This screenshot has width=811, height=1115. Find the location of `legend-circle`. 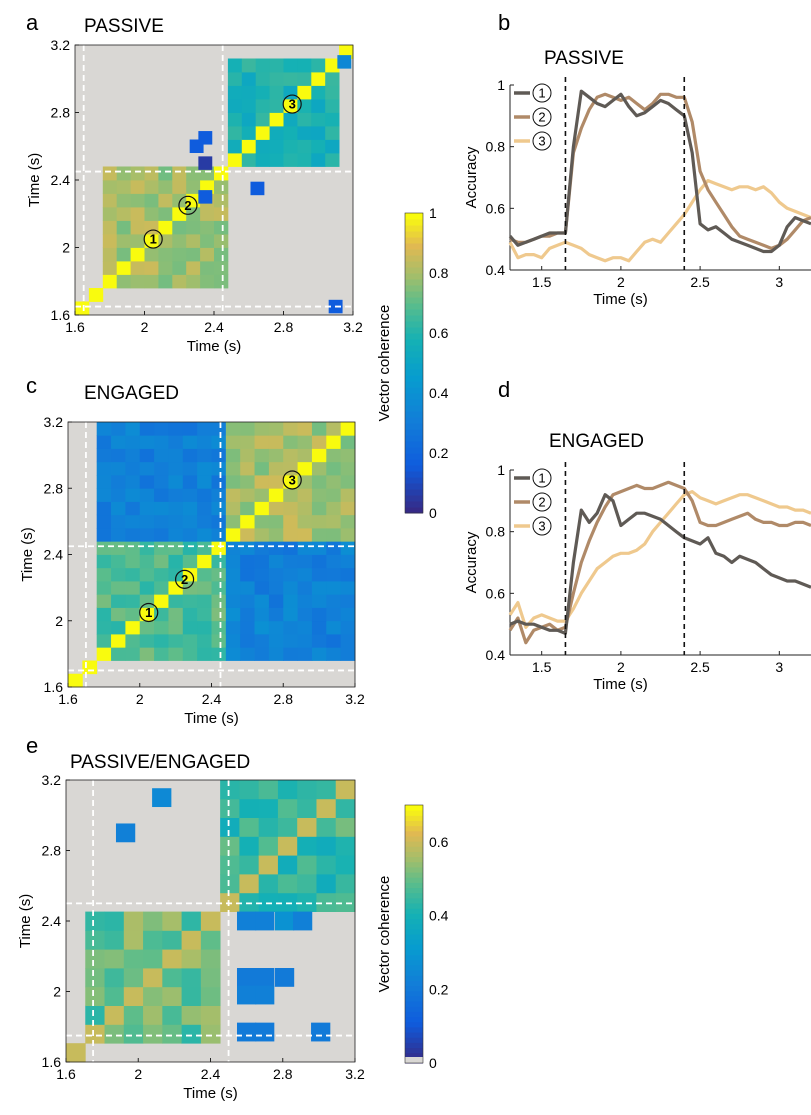

legend-circle is located at coordinates (542, 478).